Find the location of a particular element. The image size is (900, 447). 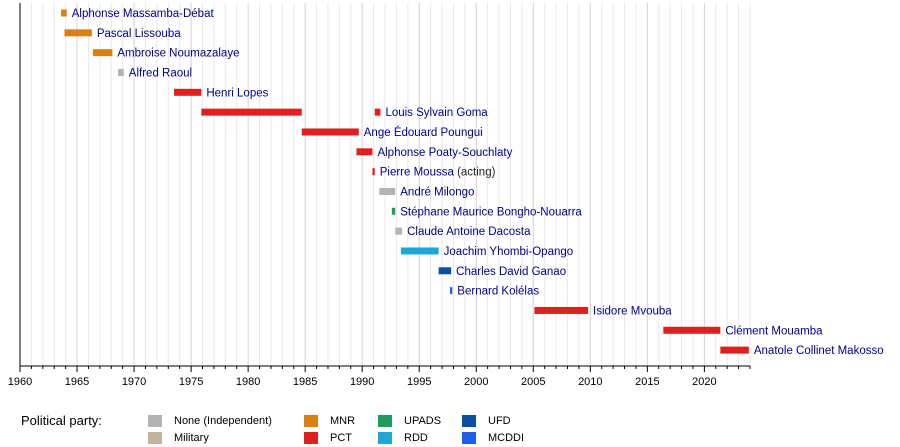

legend-label: MNR is located at coordinates (343, 421).